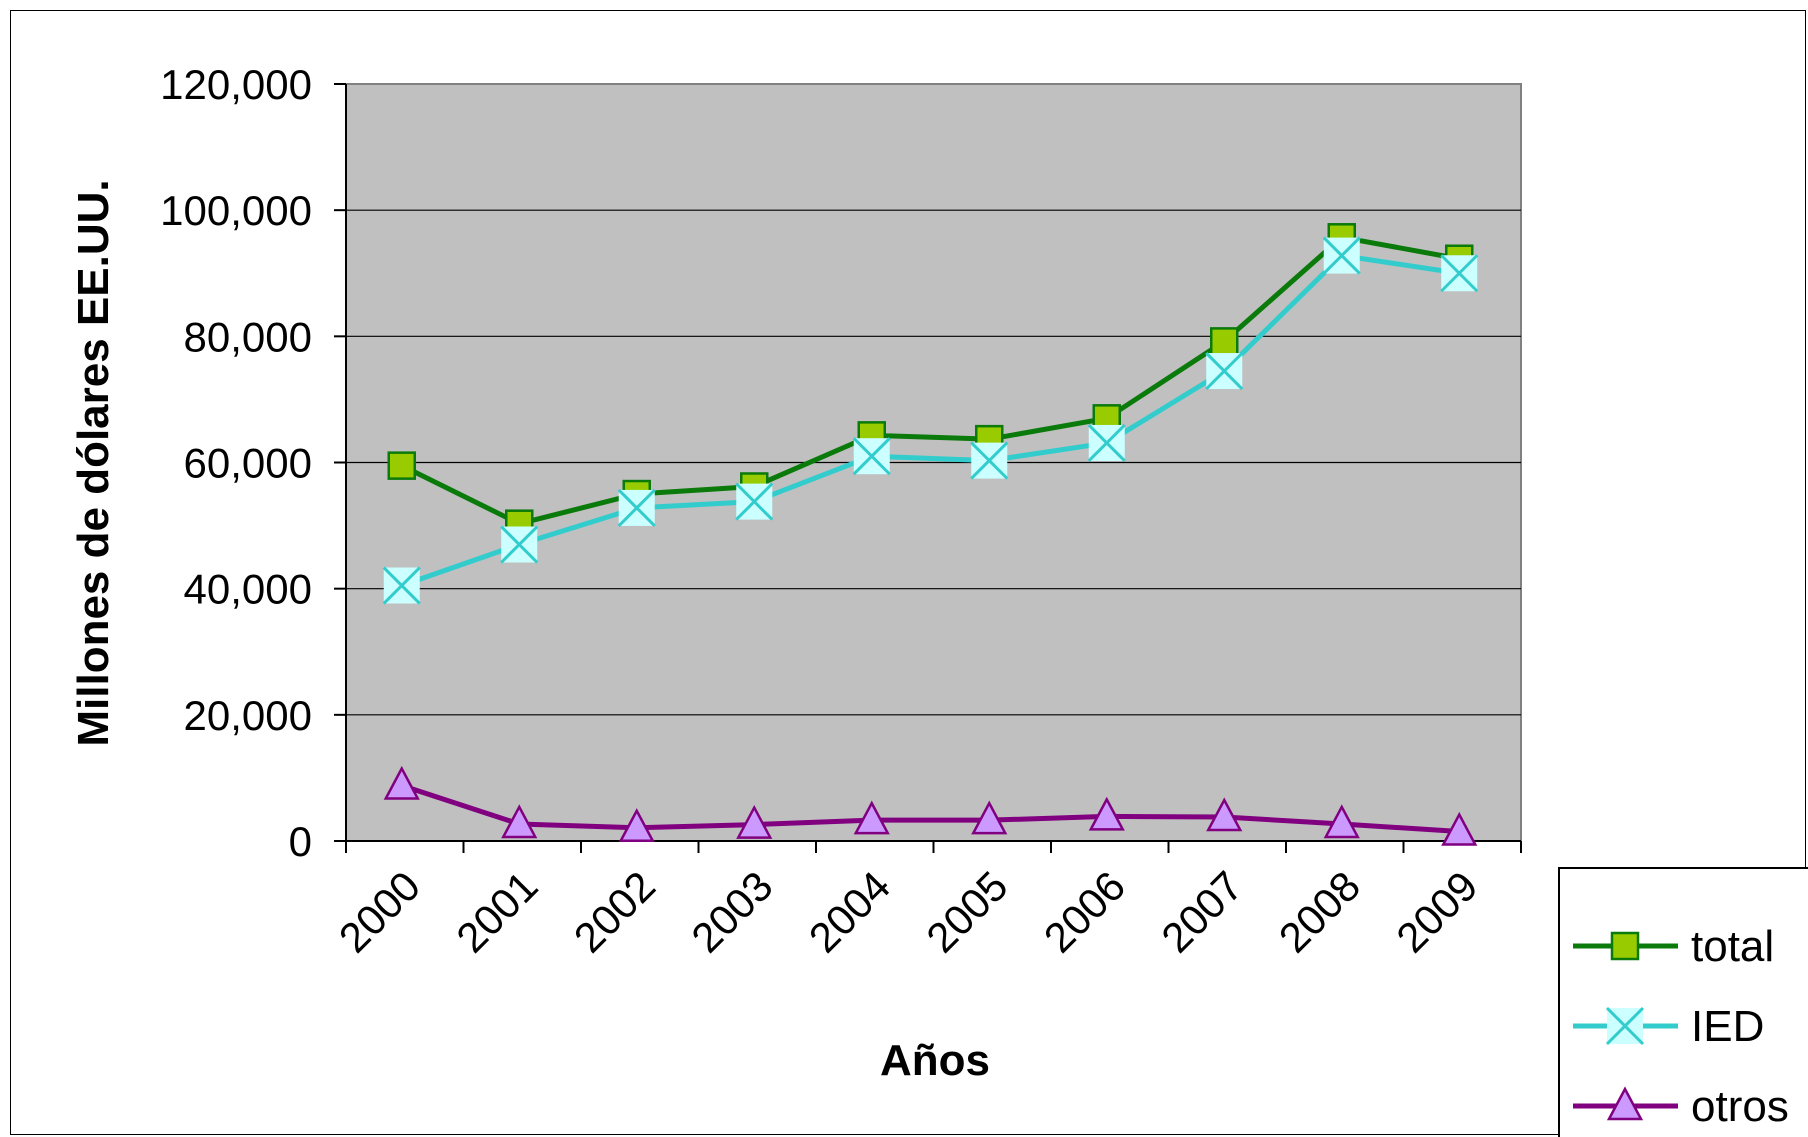 Image resolution: width=1808 pixels, height=1137 pixels. What do you see at coordinates (614, 911) in the screenshot?
I see `x-tick-label: 2002` at bounding box center [614, 911].